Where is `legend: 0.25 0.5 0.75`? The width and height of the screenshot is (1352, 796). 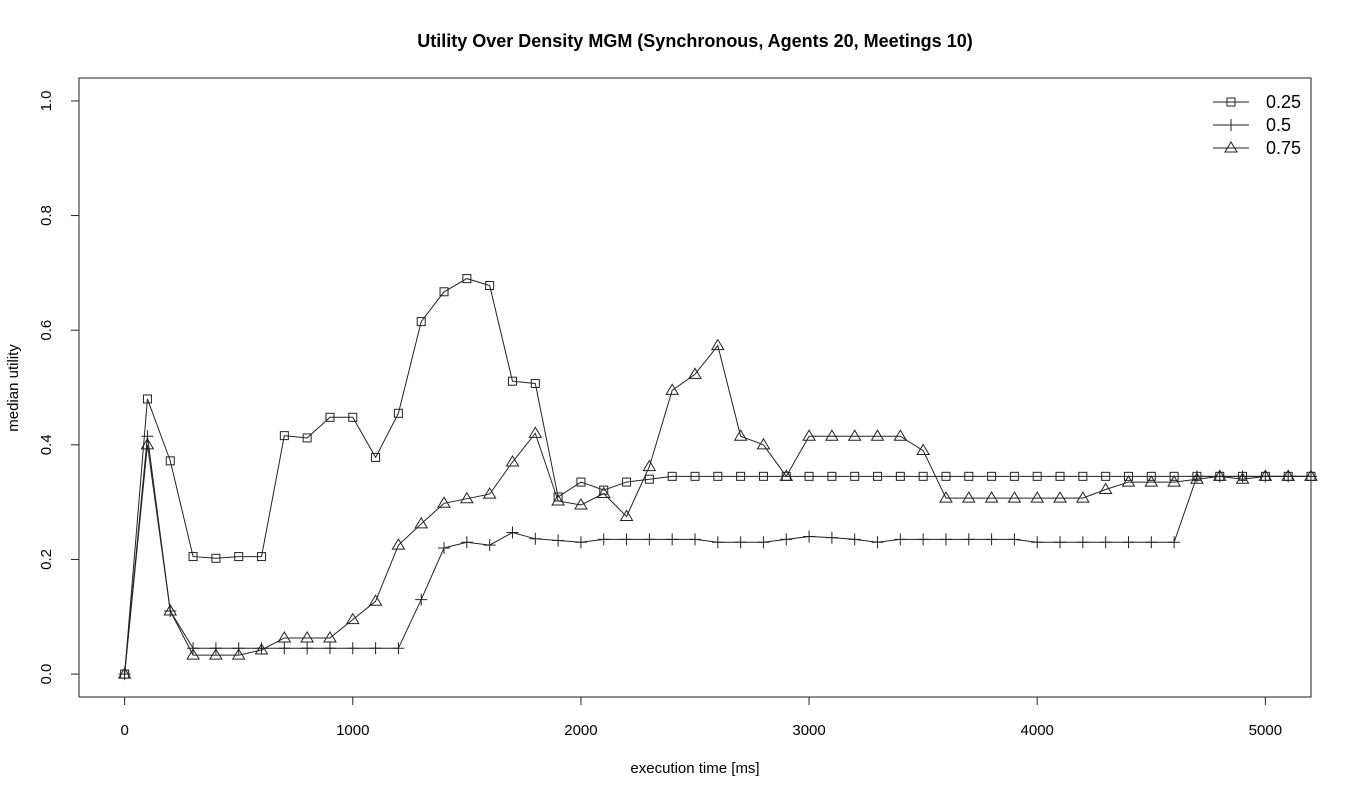 legend: 0.25 0.5 0.75 is located at coordinates (1257, 125).